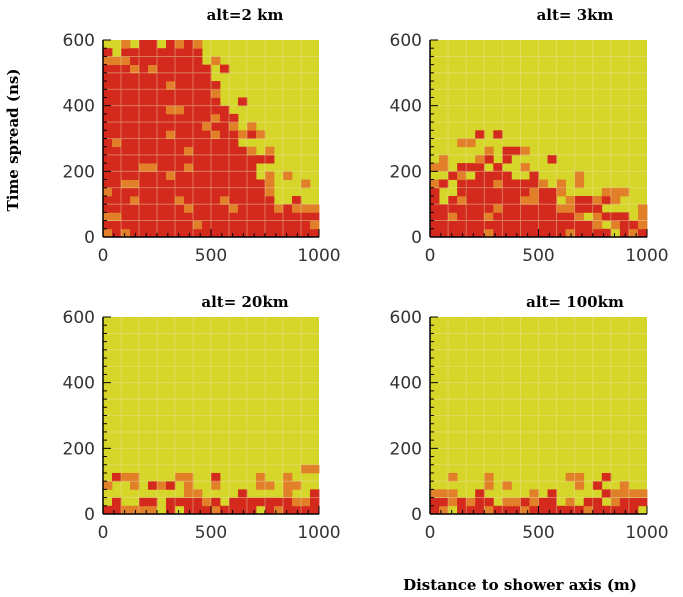 The height and width of the screenshot is (597, 683). I want to click on y-tick-label: 200, so click(406, 449).